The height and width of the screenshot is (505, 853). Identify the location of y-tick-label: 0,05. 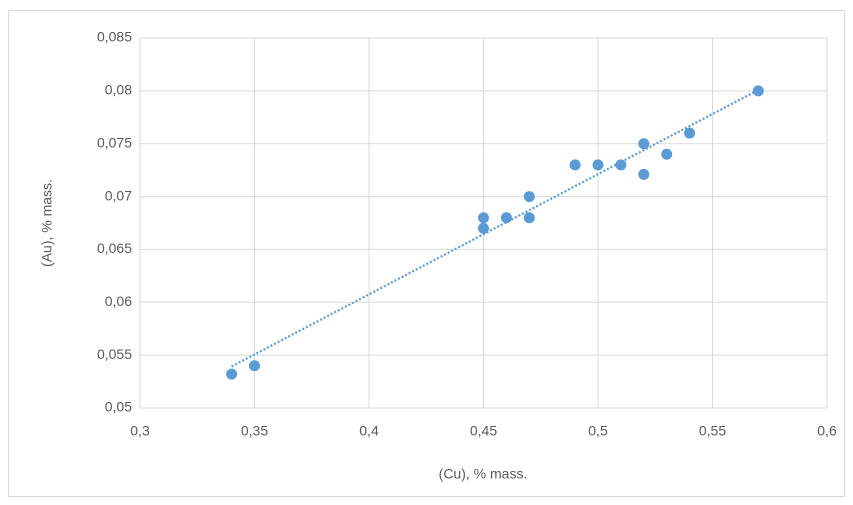
(118, 407).